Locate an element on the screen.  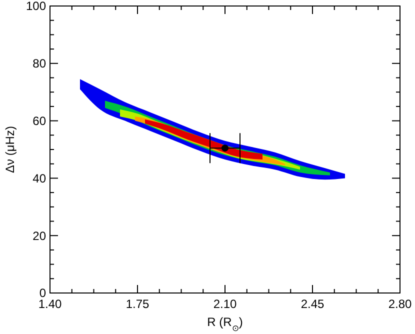
y-tick-label: 80 is located at coordinates (39, 63).